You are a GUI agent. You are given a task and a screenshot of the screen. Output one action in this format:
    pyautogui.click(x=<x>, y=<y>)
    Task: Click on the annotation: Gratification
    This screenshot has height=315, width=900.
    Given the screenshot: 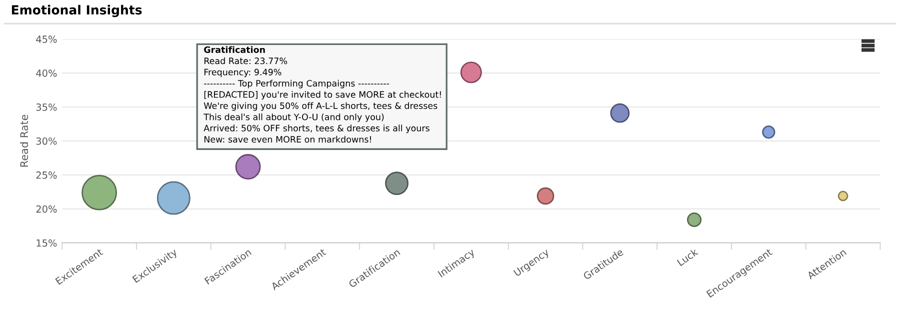 What is the action you would take?
    pyautogui.click(x=234, y=49)
    